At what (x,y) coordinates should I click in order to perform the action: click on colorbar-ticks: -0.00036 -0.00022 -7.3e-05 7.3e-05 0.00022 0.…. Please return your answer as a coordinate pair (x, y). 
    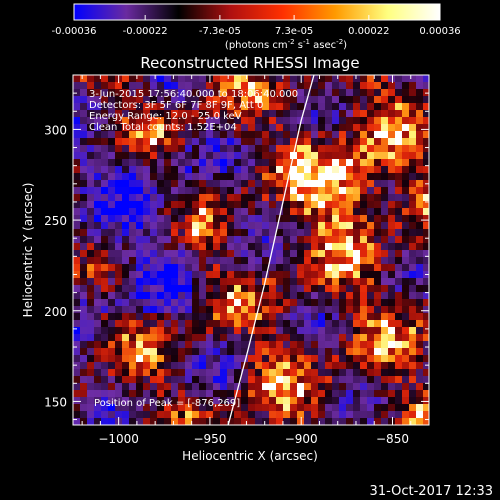
    Looking at the image, I should click on (256, 26).